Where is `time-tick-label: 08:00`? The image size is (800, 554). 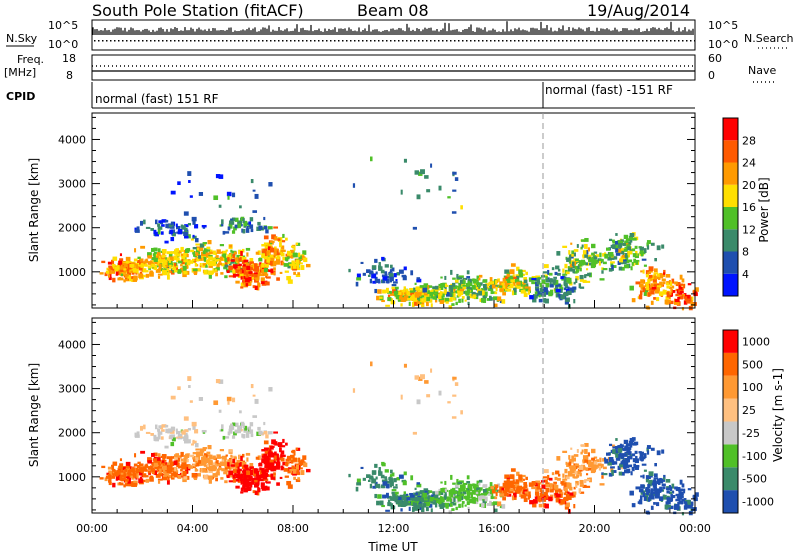
time-tick-label: 08:00 is located at coordinates (293, 528).